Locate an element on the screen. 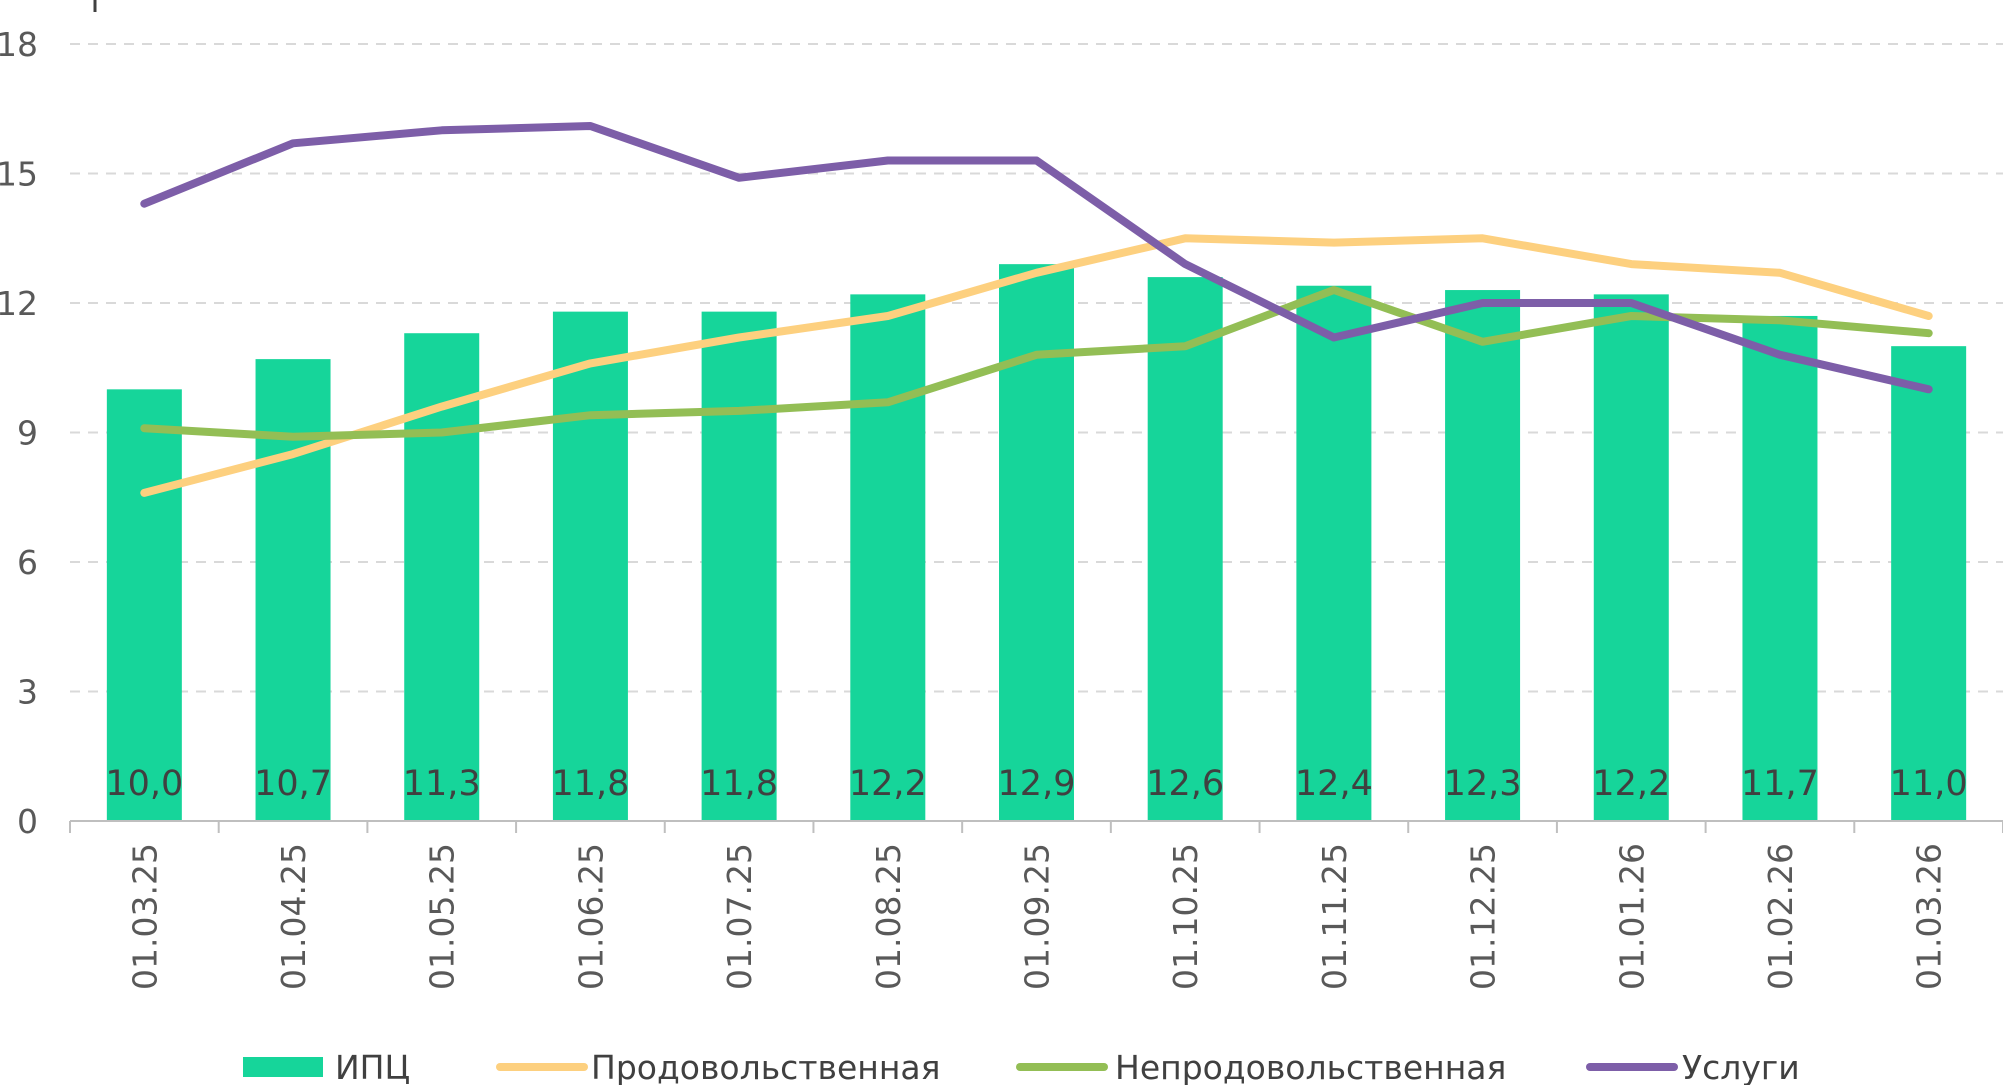  bar-data-label-01.12.25: 12,3 is located at coordinates (1483, 784).